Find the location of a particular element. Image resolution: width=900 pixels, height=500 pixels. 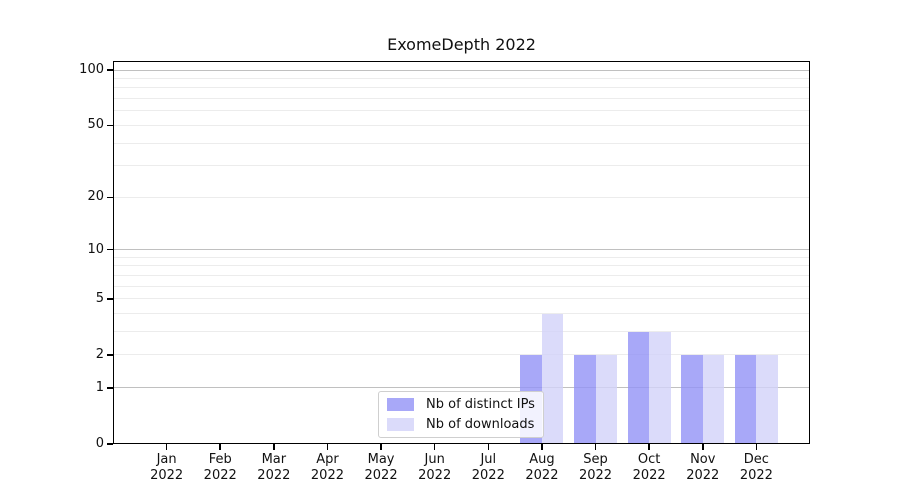

x-tick-label: Dec 2022 is located at coordinates (756, 468).